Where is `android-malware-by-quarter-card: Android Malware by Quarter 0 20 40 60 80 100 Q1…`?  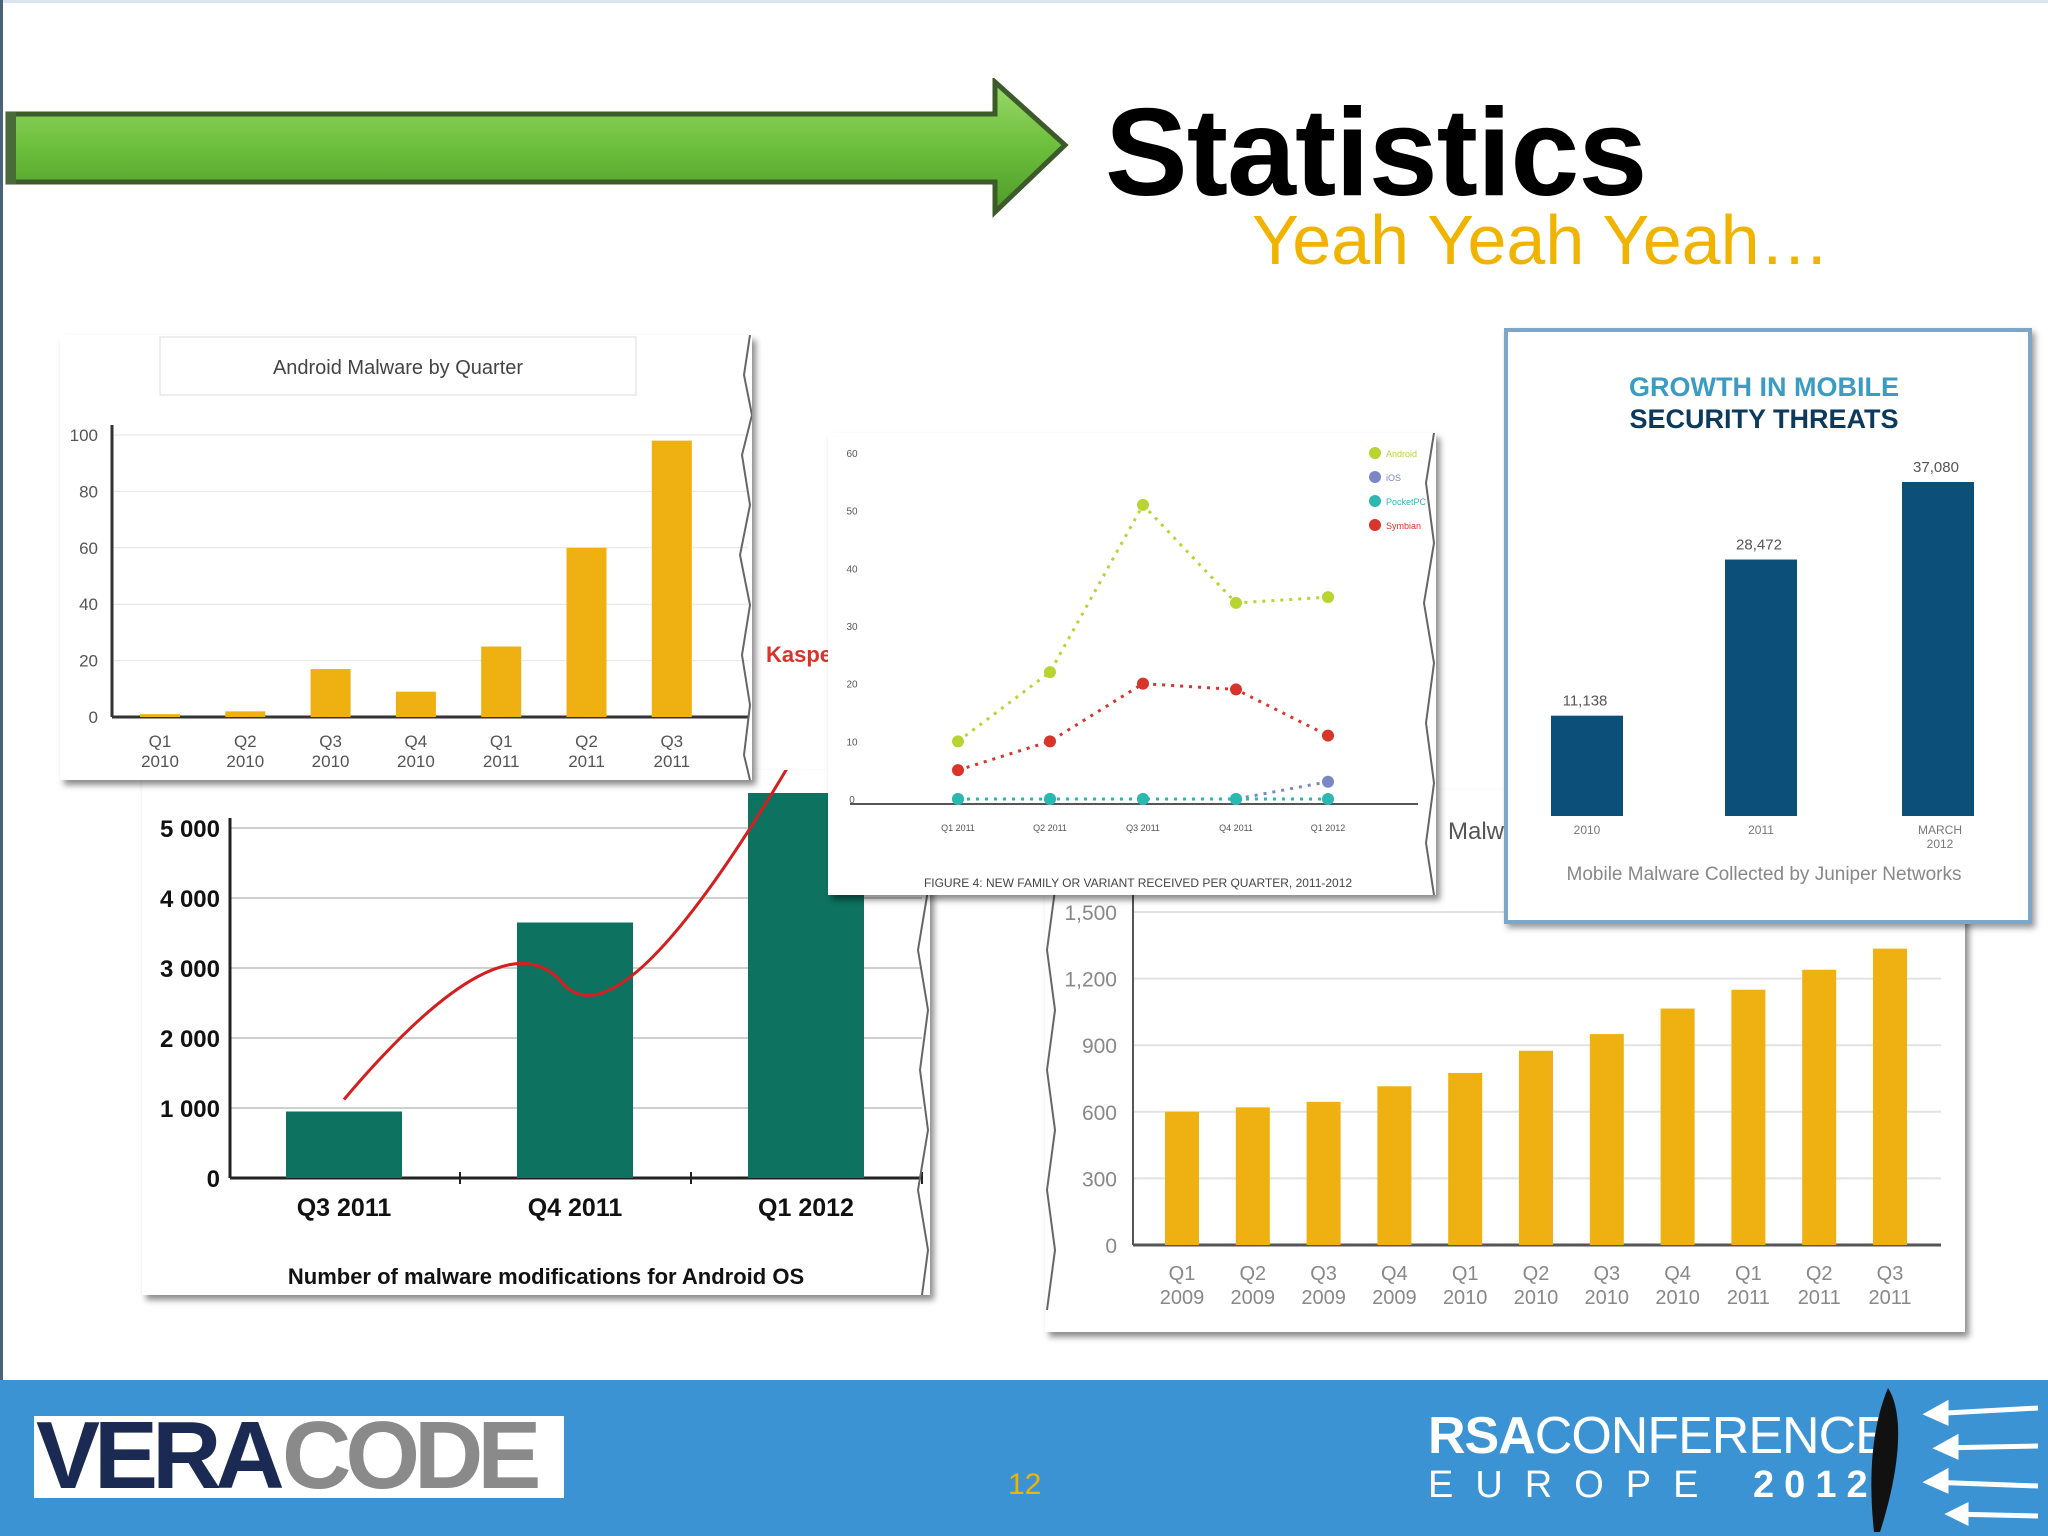 android-malware-by-quarter-card: Android Malware by Quarter 0 20 40 60 80 100 Q1… is located at coordinates (407, 557).